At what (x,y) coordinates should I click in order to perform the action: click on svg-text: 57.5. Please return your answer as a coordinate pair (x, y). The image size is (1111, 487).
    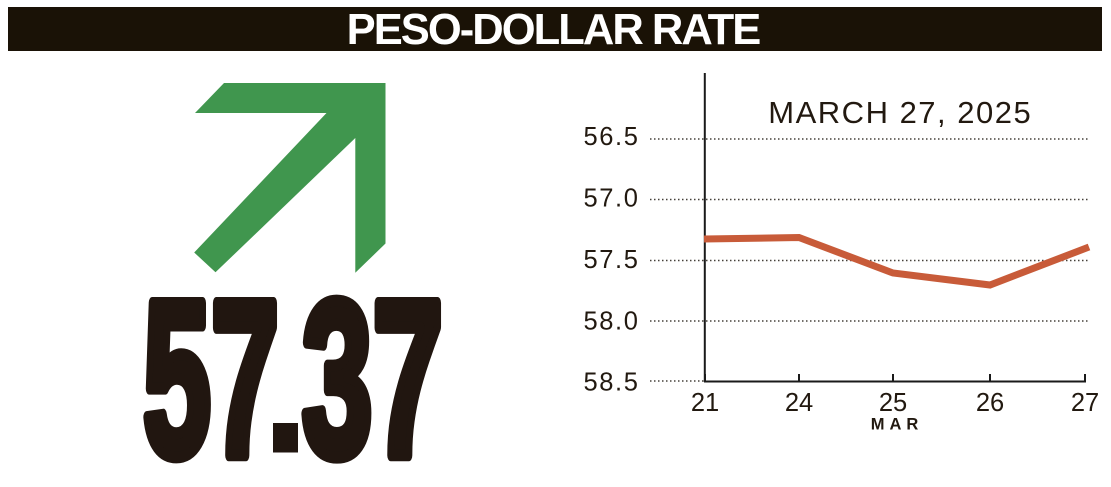
    Looking at the image, I should click on (611, 260).